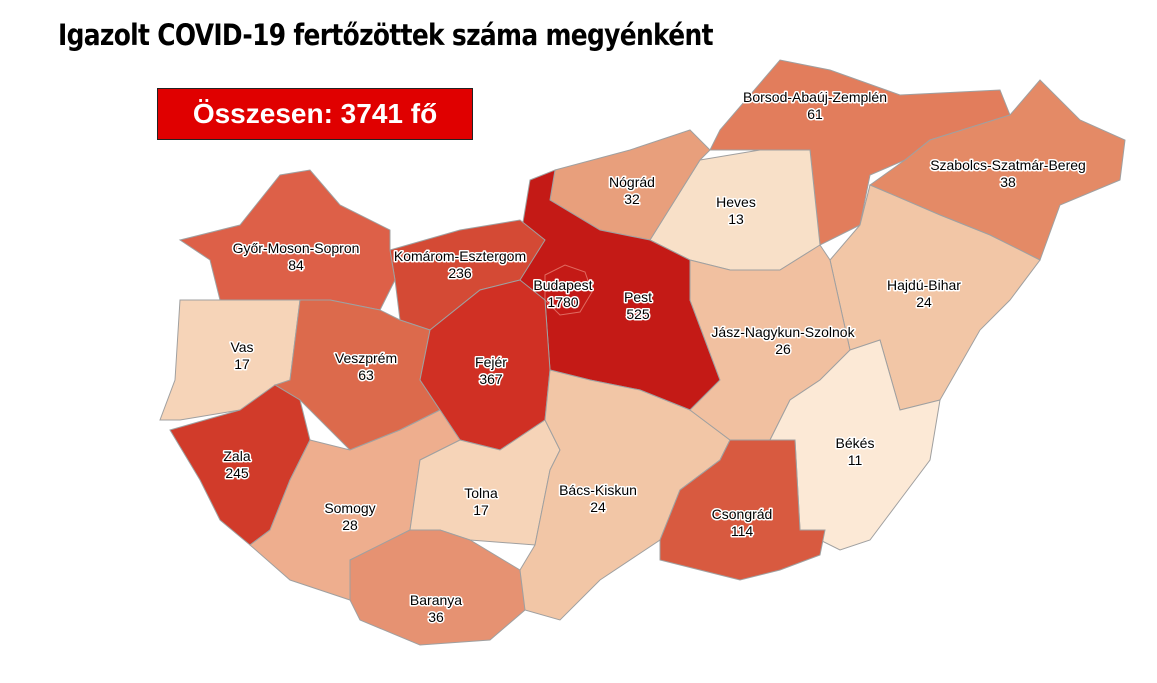  What do you see at coordinates (481, 493) in the screenshot?
I see `county-name: Tolna` at bounding box center [481, 493].